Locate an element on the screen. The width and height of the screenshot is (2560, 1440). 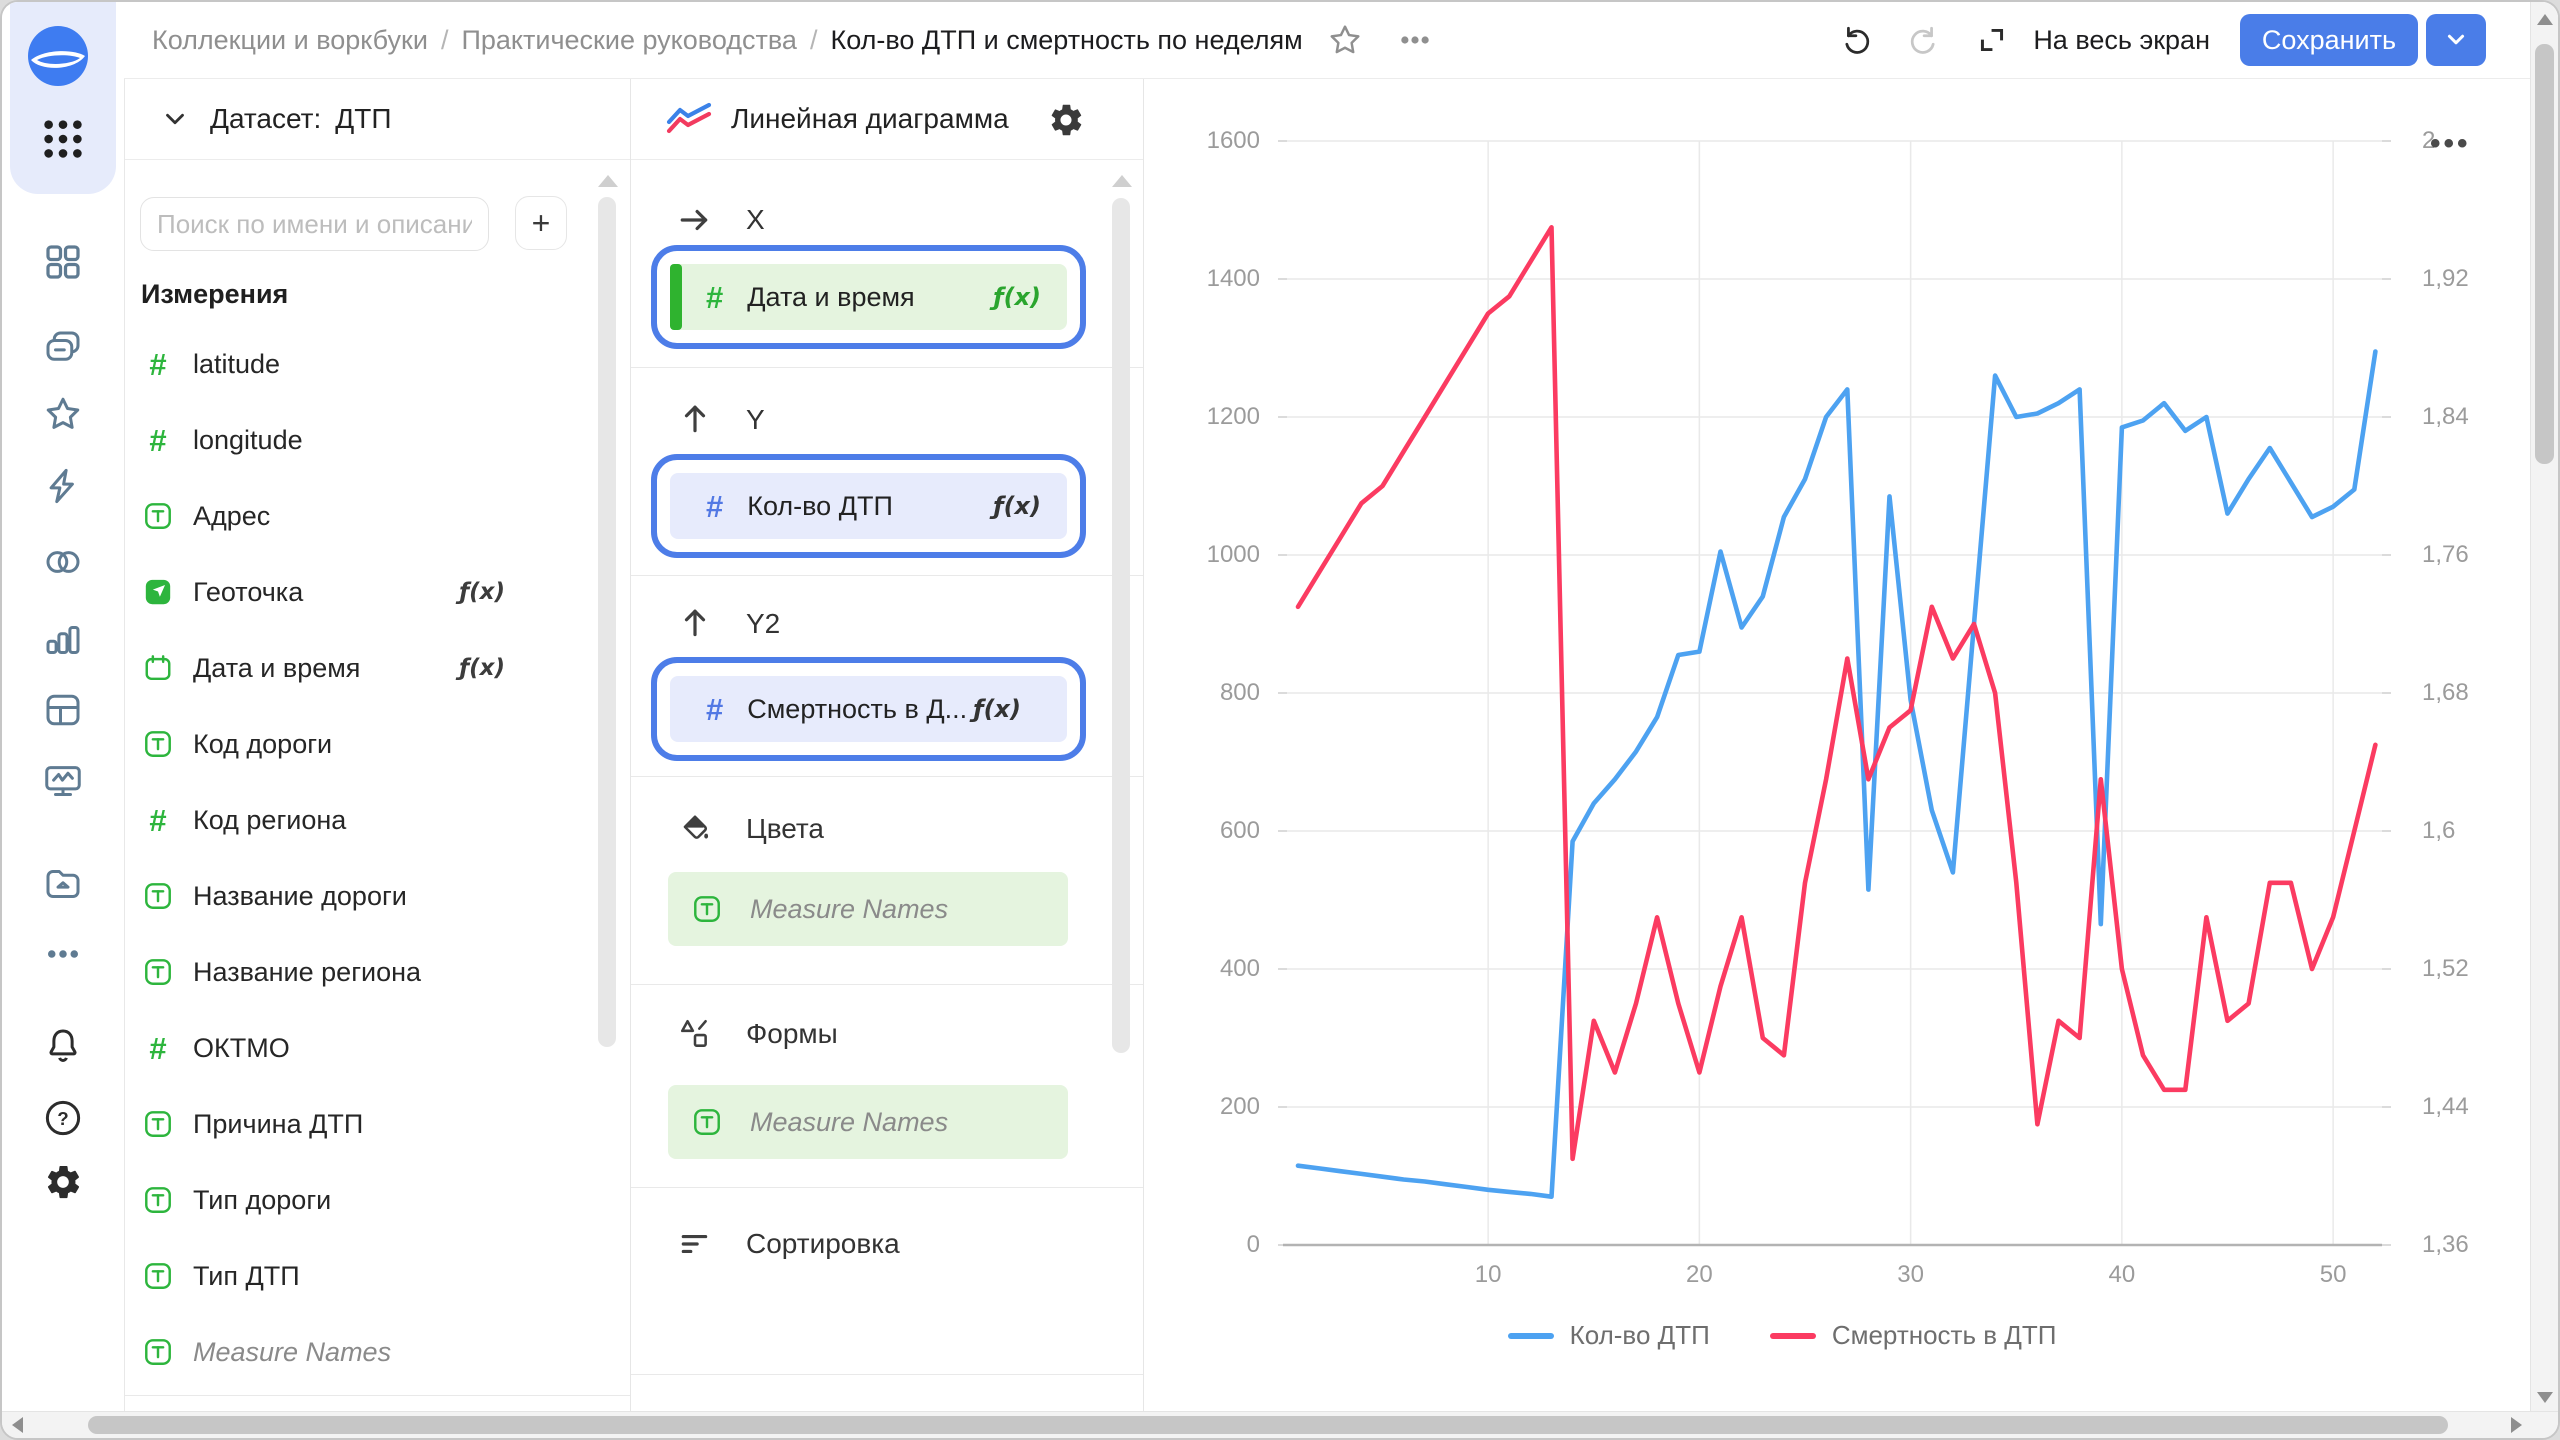
legend-item: Кол-во ДТП is located at coordinates (1608, 1335).